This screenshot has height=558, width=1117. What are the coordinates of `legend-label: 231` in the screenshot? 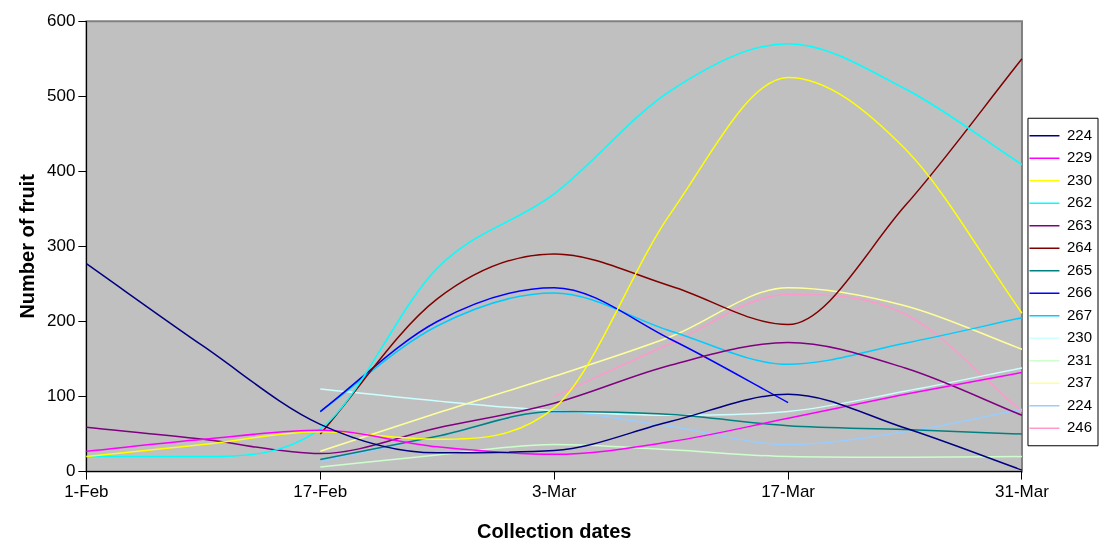 It's located at (1079, 359).